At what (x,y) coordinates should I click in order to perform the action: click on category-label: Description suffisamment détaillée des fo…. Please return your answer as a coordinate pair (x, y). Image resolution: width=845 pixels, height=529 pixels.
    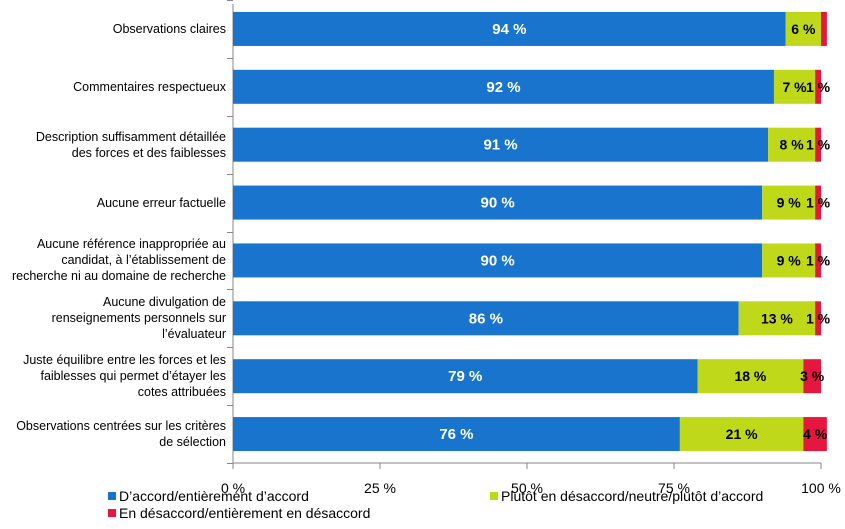
    Looking at the image, I should click on (114, 145).